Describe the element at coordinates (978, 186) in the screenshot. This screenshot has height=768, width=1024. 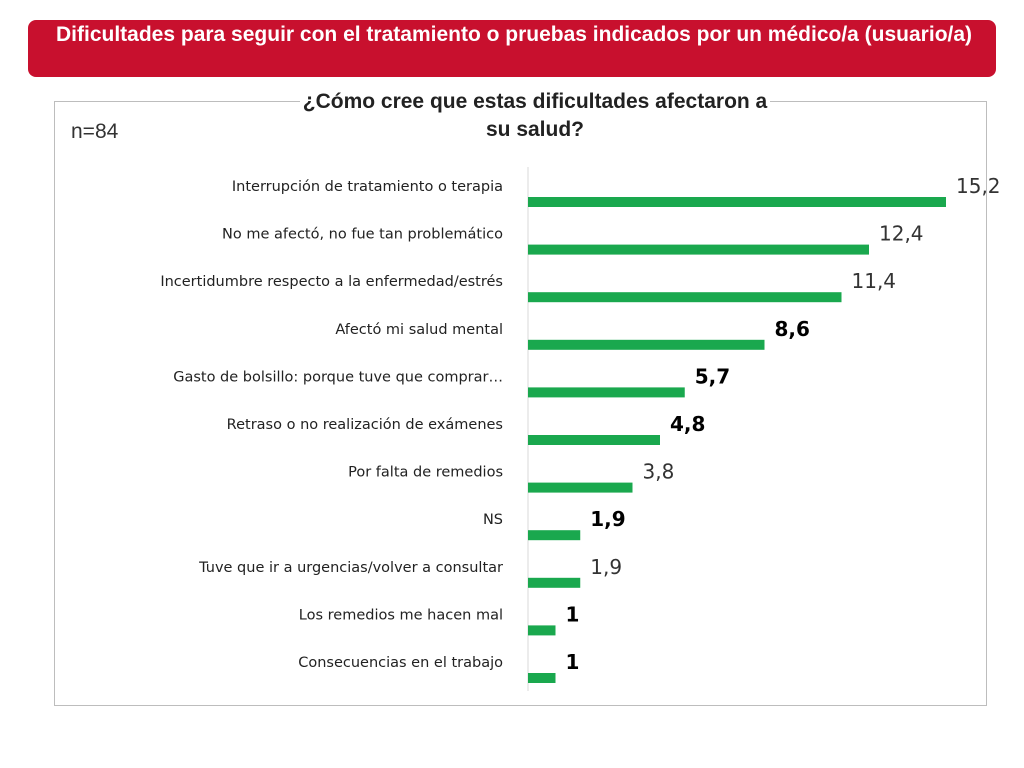
I see `data-label: 15,2` at that location.